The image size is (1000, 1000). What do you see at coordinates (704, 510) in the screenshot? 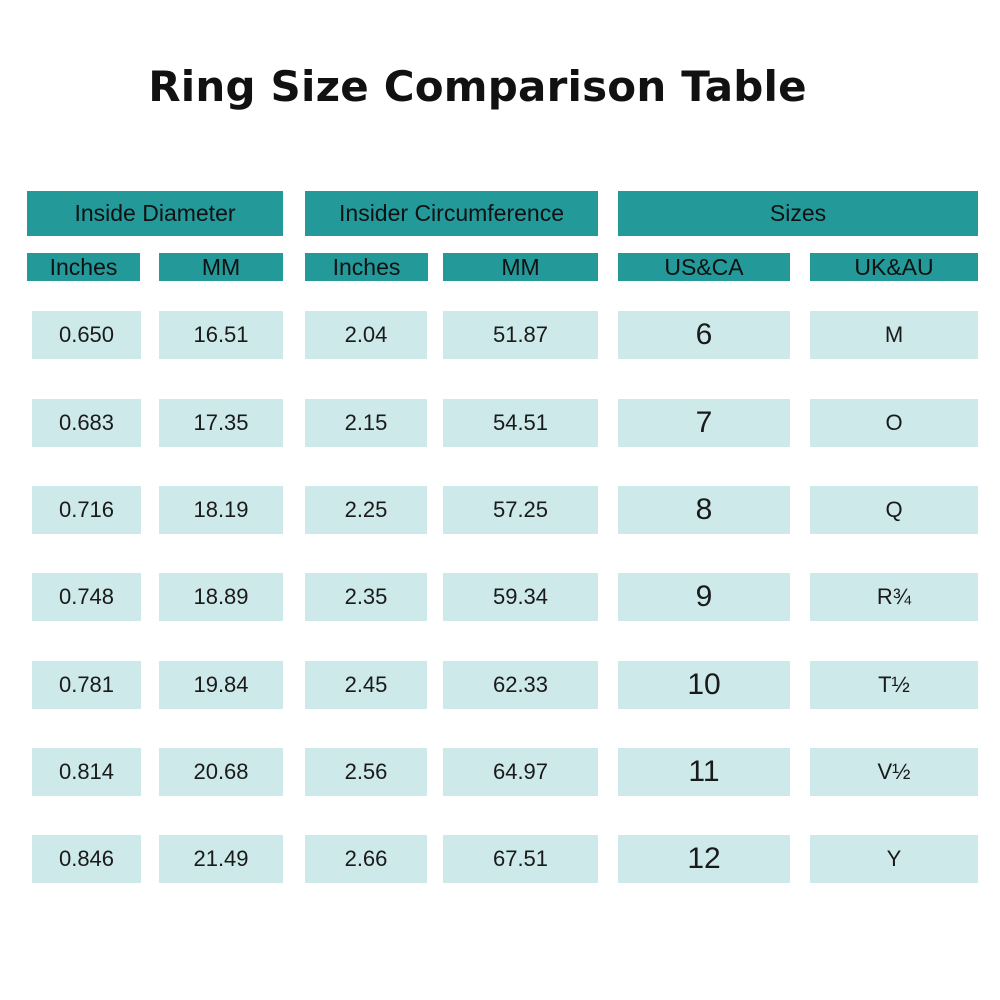
I see `table-cell-us-ca-size: 8` at bounding box center [704, 510].